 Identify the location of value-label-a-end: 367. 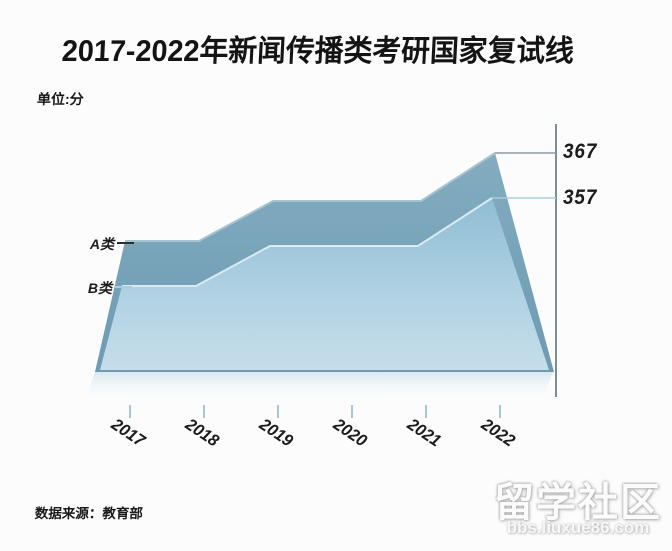
(580, 151).